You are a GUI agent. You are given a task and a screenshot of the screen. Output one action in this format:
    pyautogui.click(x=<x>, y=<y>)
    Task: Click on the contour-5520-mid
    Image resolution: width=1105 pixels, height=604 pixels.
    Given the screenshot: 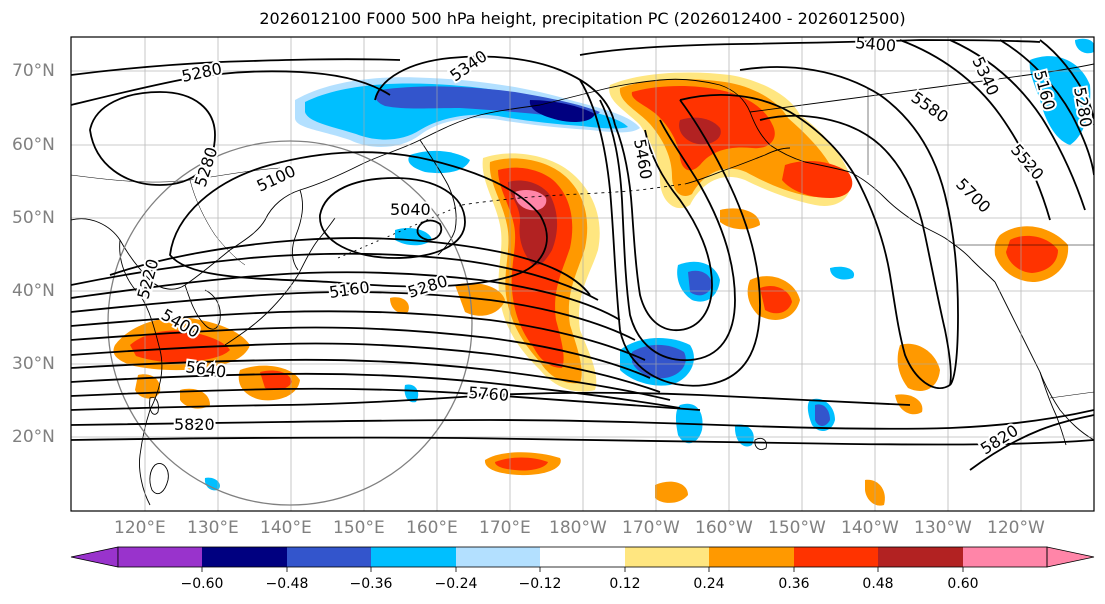 What is the action you would take?
    pyautogui.click(x=366, y=367)
    